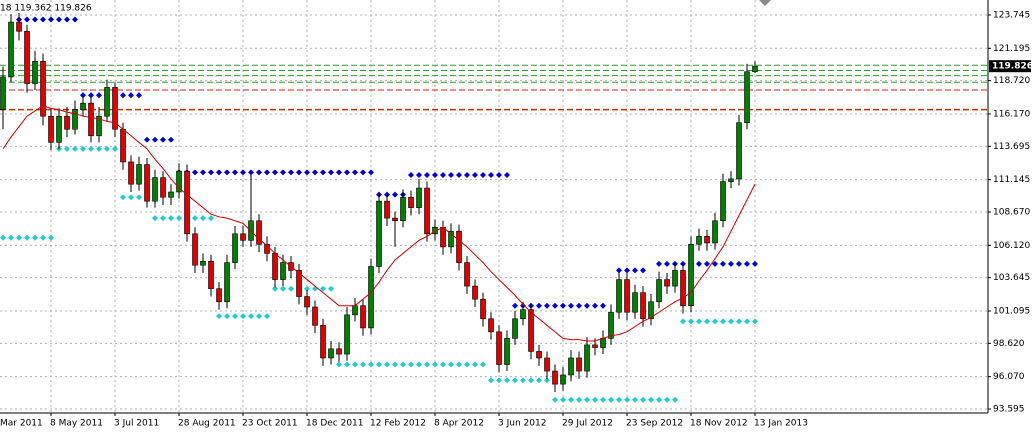 Image resolution: width=1033 pixels, height=434 pixels. I want to click on y-tick-label: 103.645, so click(1011, 278).